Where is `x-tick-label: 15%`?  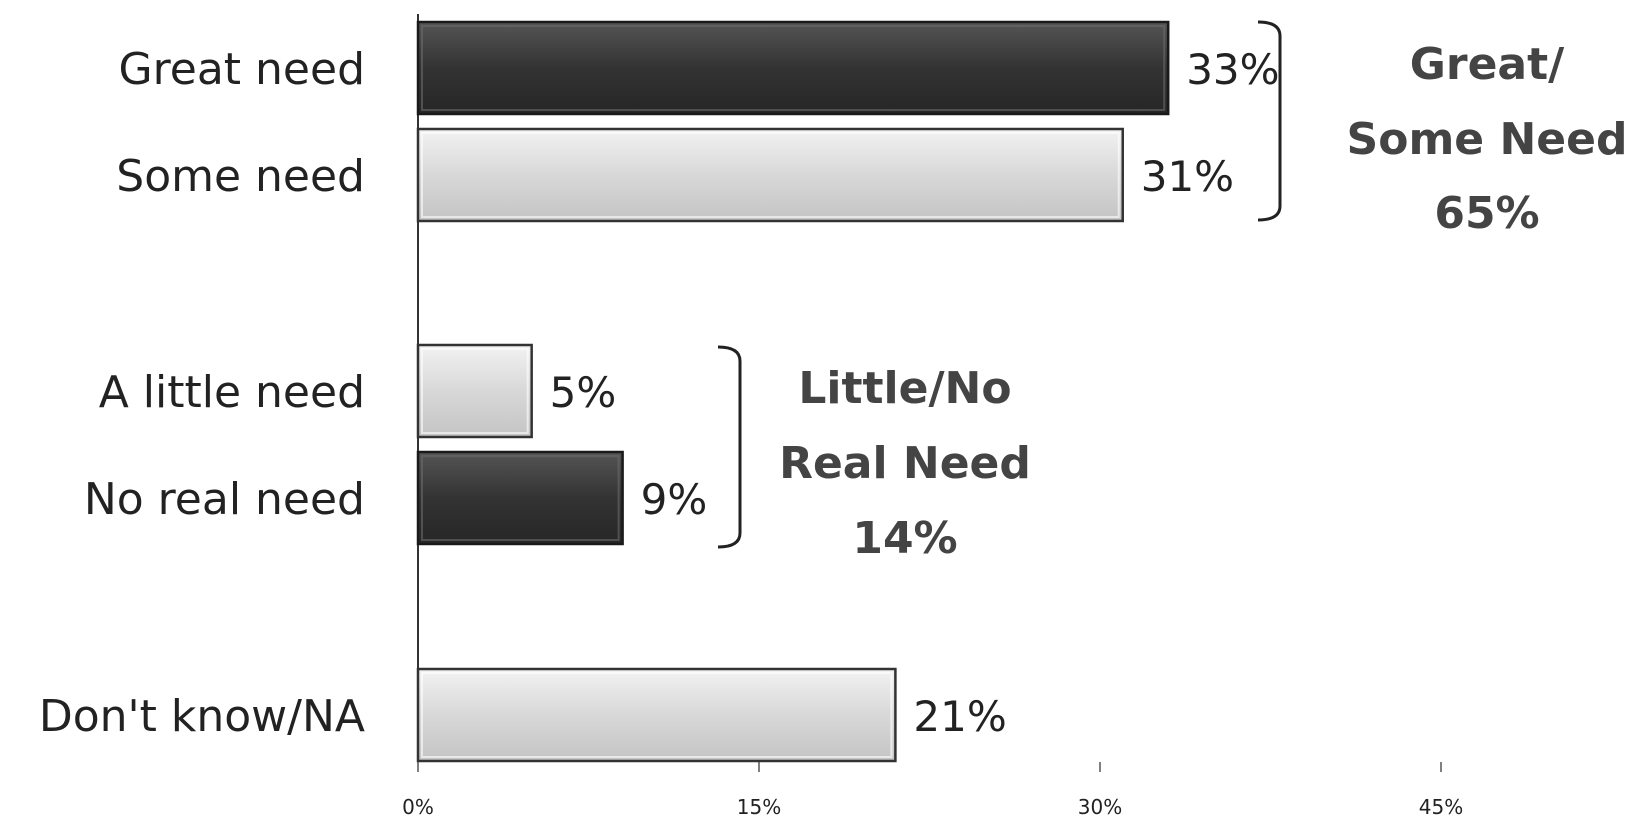
x-tick-label: 15% is located at coordinates (759, 807).